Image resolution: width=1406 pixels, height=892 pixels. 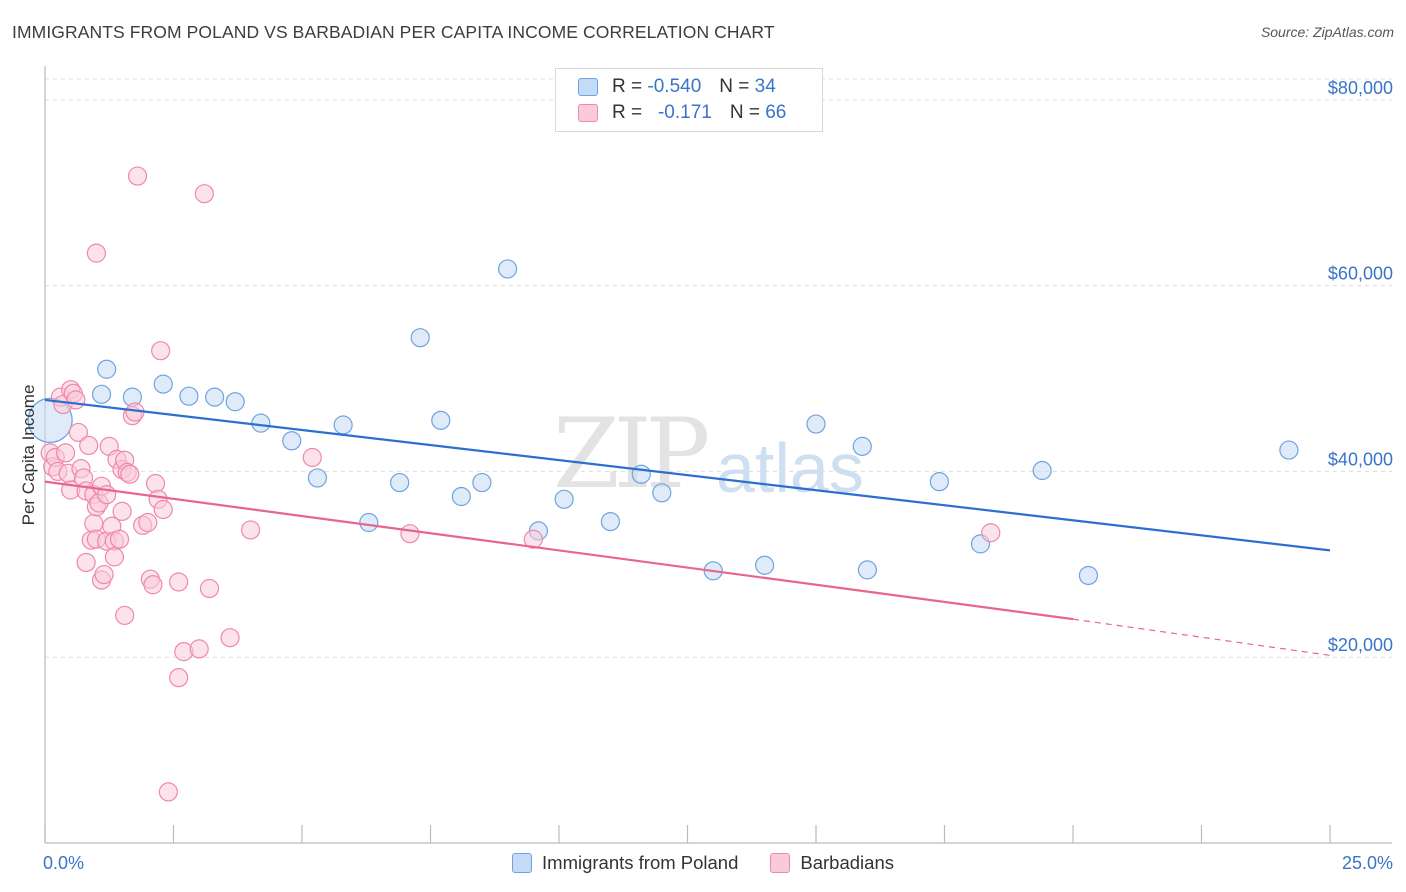 What do you see at coordinates (588, 113) in the screenshot?
I see `legend-swatch-barbadians` at bounding box center [588, 113].